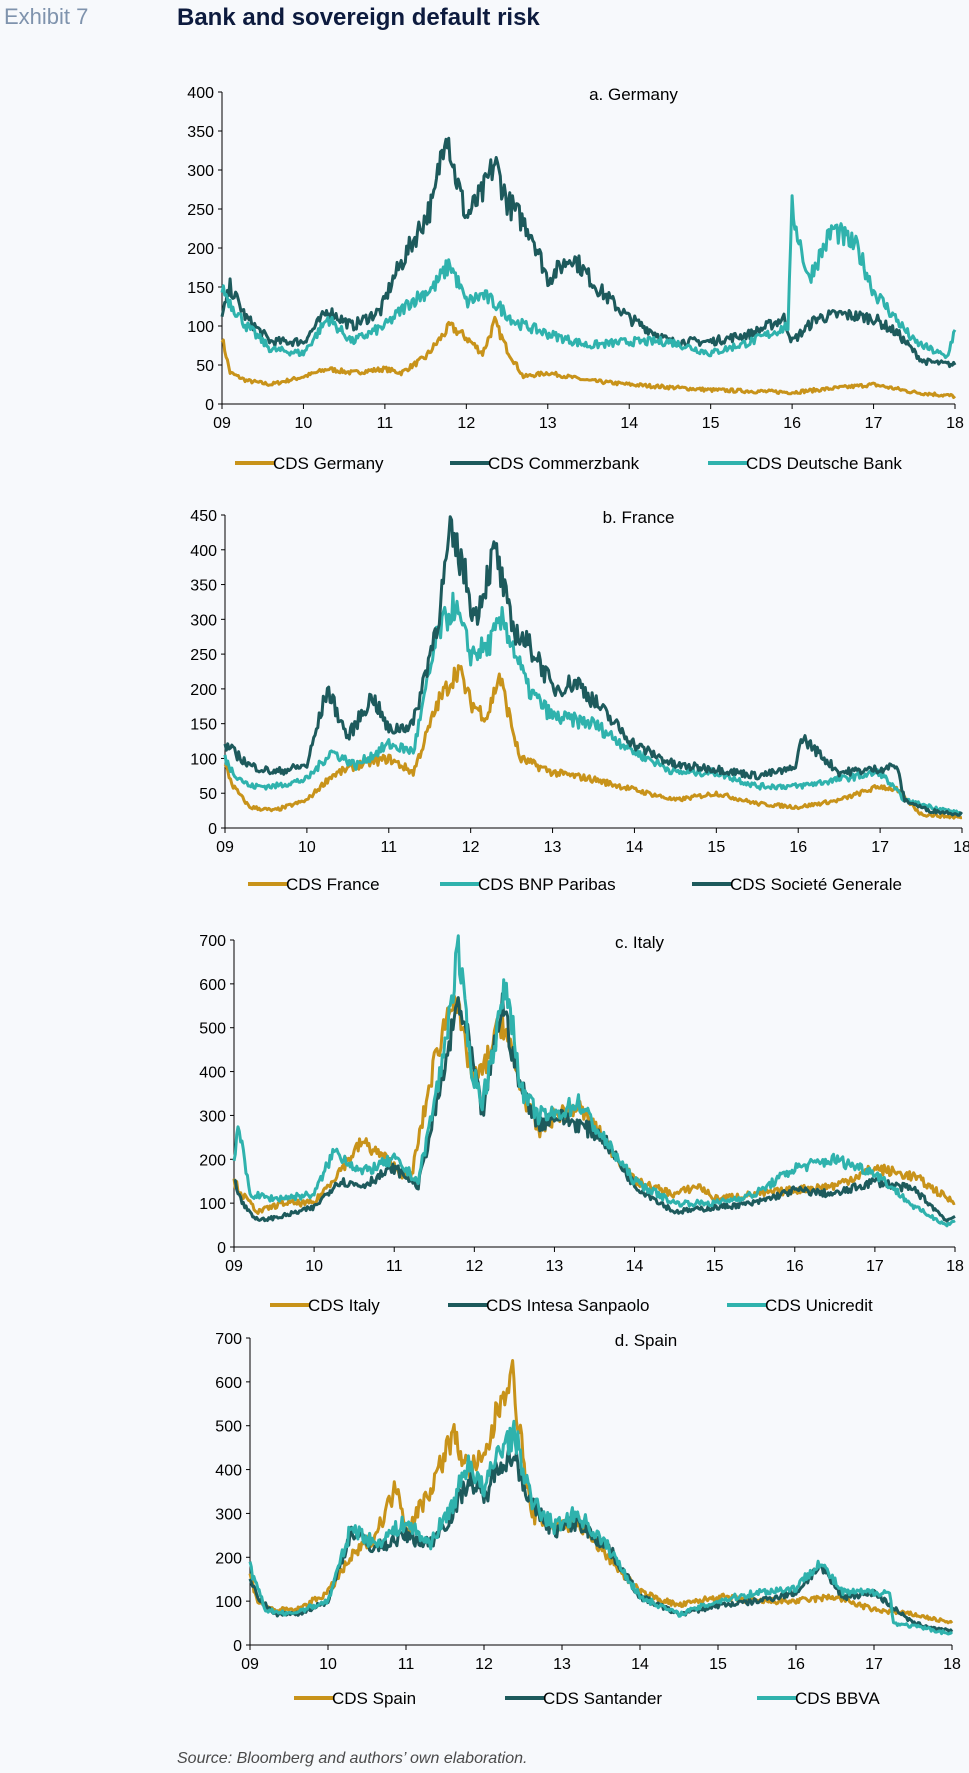 This screenshot has height=1773, width=969. Describe the element at coordinates (640, 942) in the screenshot. I see `chart-title: c. Italy` at that location.